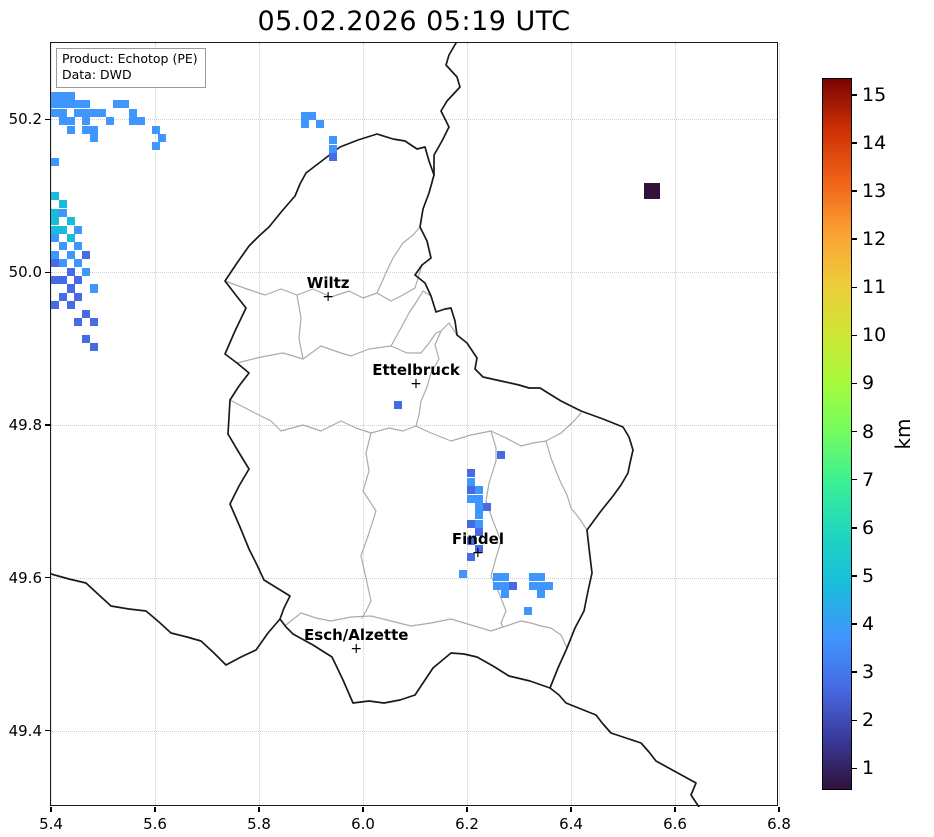  I want to click on colorbar-tick-label: 15, so click(874, 94).